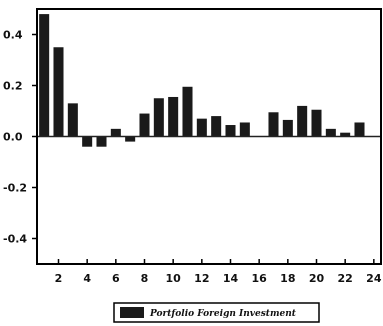  What do you see at coordinates (374, 278) in the screenshot?
I see `x-tick-label: 24` at bounding box center [374, 278].